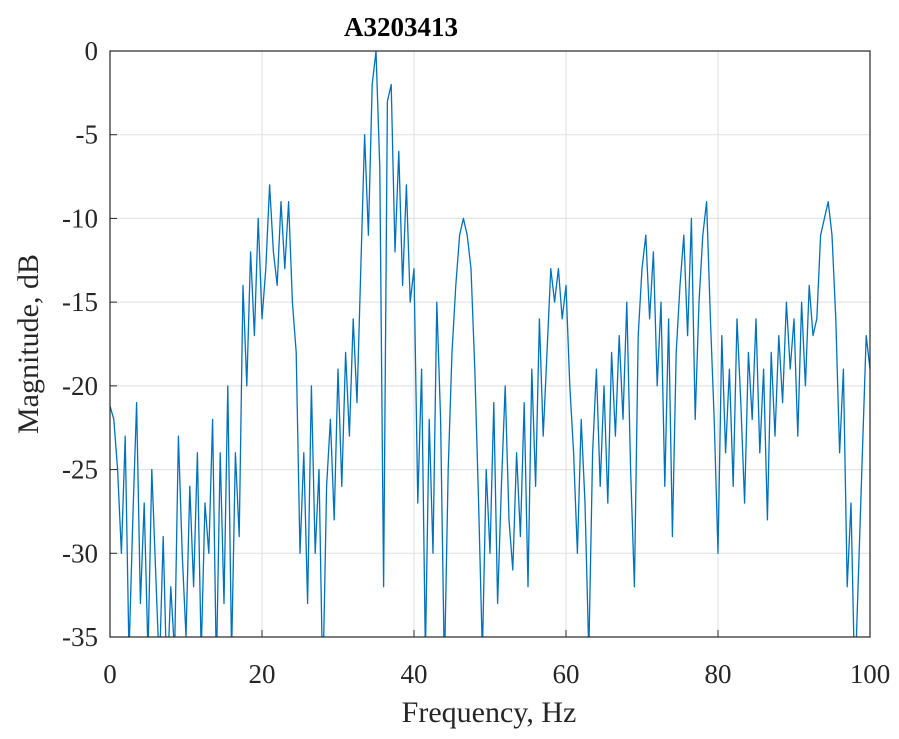  What do you see at coordinates (110, 674) in the screenshot?
I see `x-tick-label: 0` at bounding box center [110, 674].